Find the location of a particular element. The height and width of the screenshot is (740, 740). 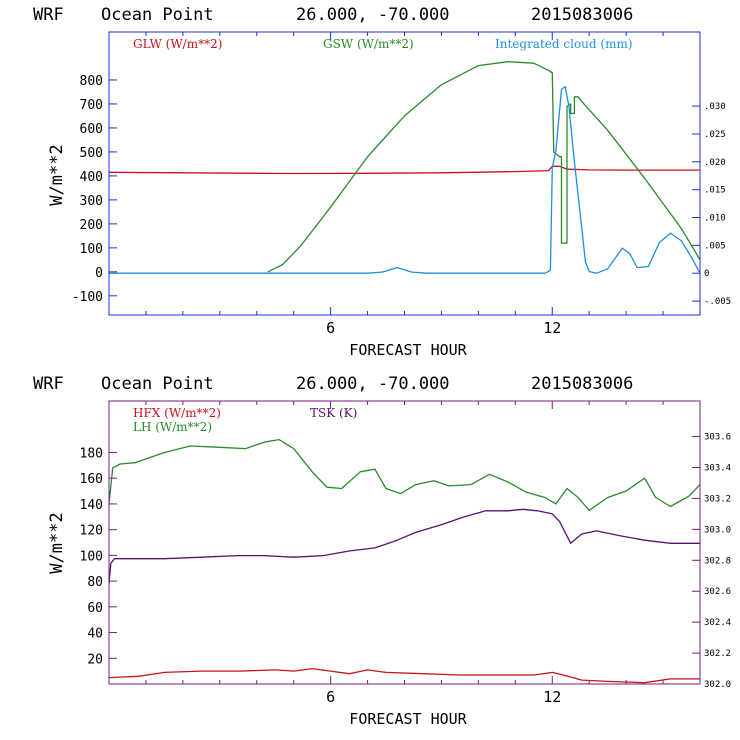

y-tick-label: 600 is located at coordinates (91, 129).